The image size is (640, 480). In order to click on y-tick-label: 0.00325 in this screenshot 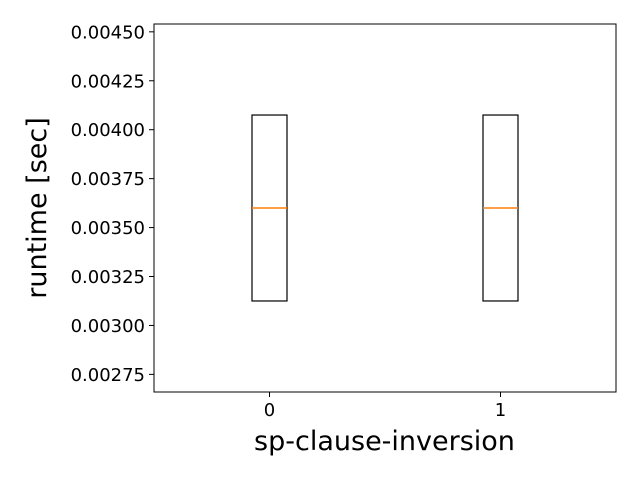, I will do `click(108, 277)`.